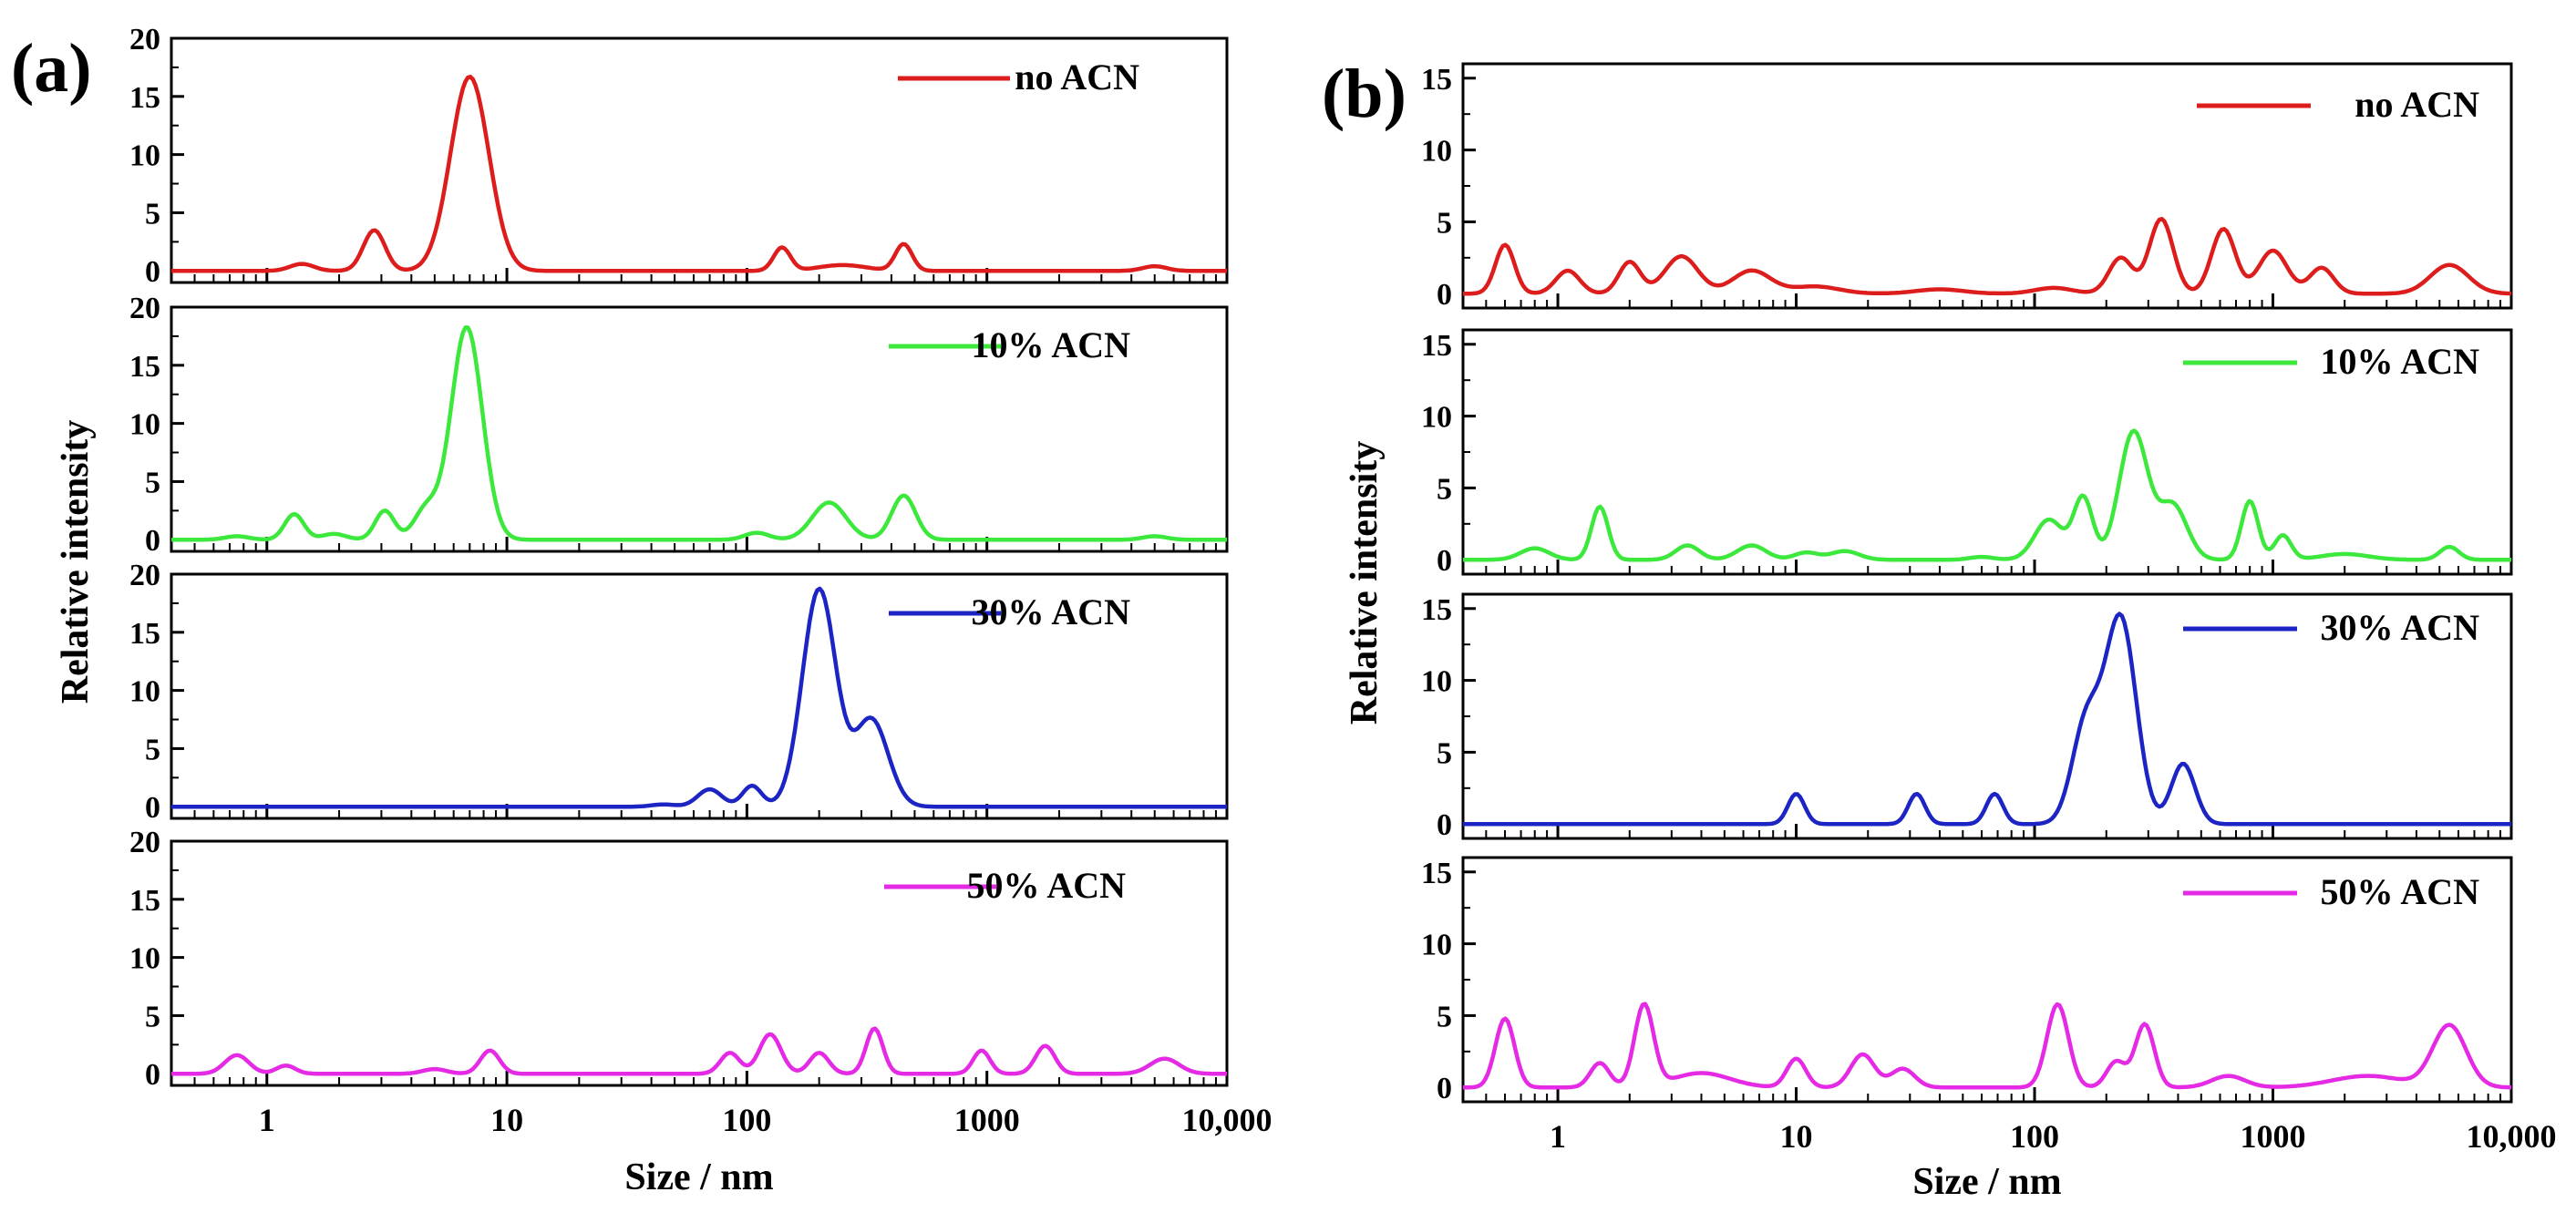 The image size is (2576, 1223). What do you see at coordinates (51, 68) in the screenshot?
I see `panel-label: (a)` at bounding box center [51, 68].